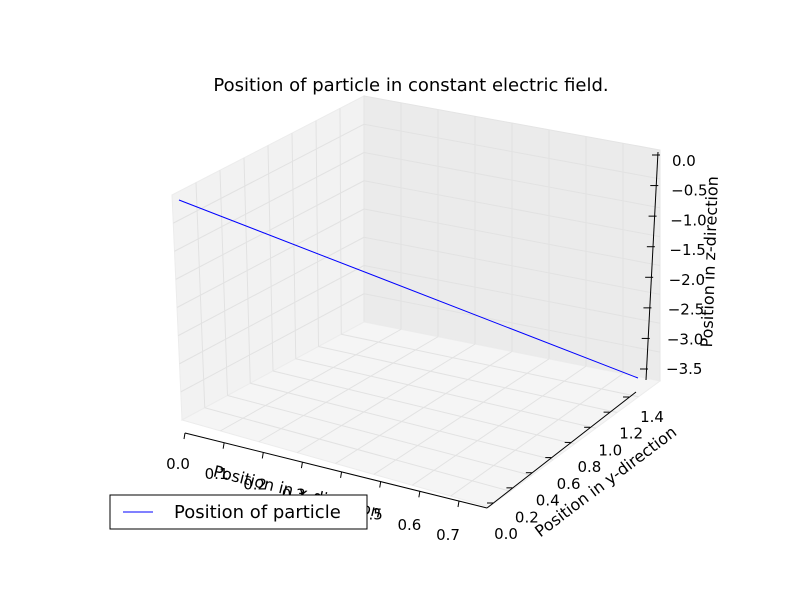 The width and height of the screenshot is (800, 600). What do you see at coordinates (448, 535) in the screenshot?
I see `x-tick-label: 0.7` at bounding box center [448, 535].